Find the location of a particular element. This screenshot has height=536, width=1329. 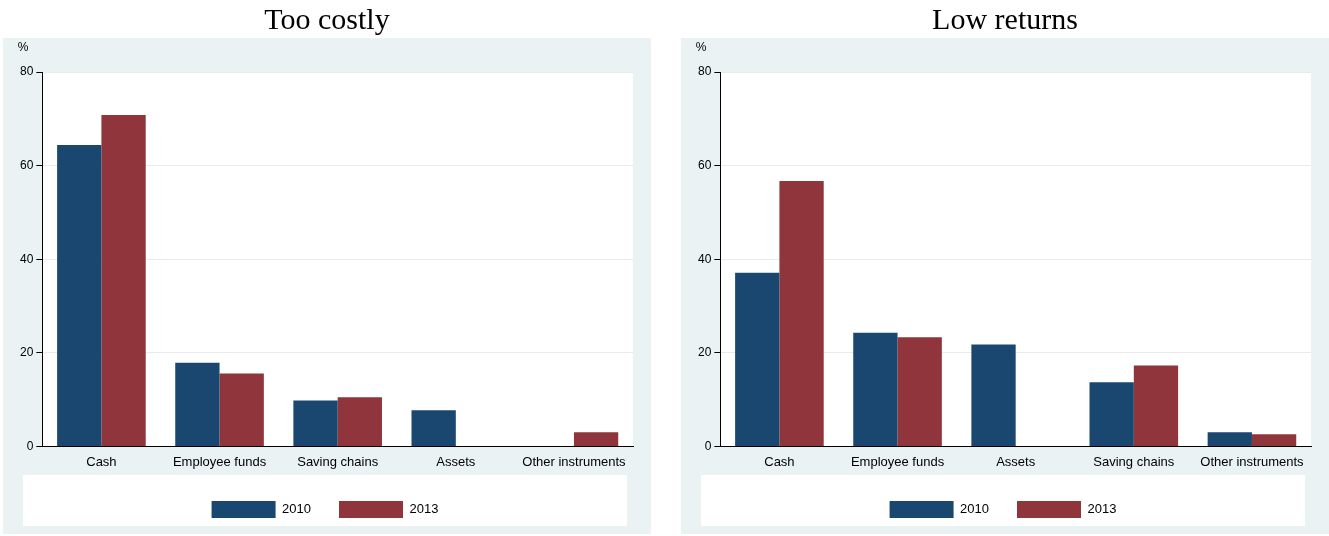

chart-title: Too costly is located at coordinates (327, 19).